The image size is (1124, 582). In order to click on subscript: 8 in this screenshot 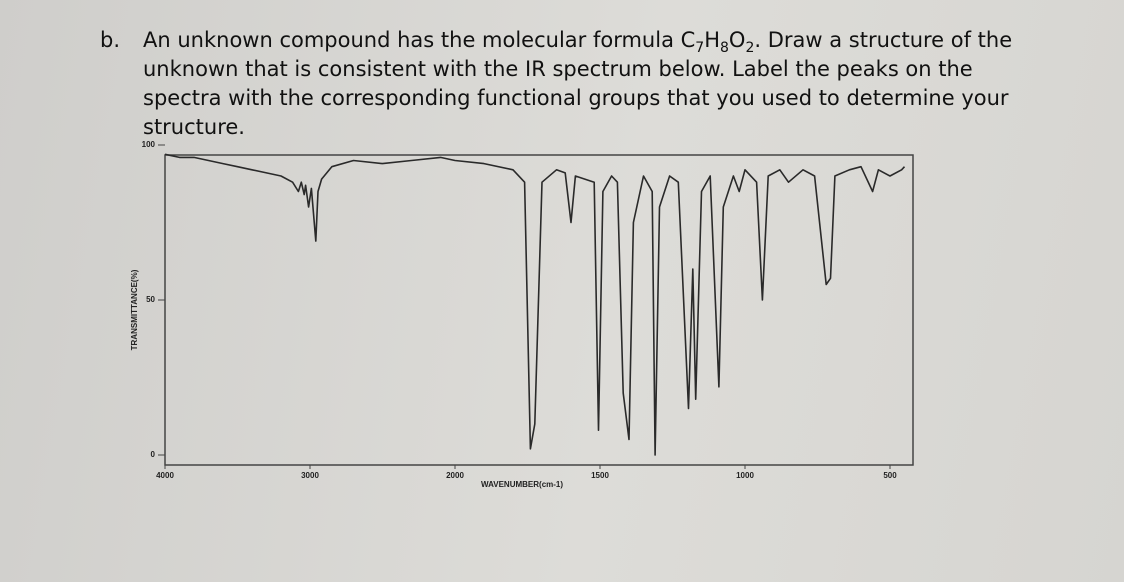, I will do `click(724, 48)`.